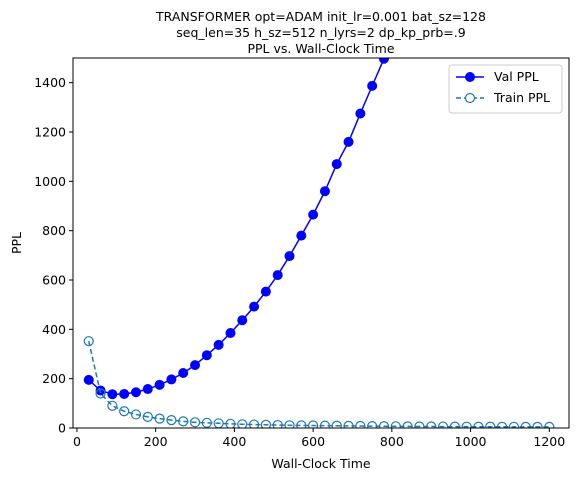  Describe the element at coordinates (62, 428) in the screenshot. I see `y-tick-label: 0` at that location.